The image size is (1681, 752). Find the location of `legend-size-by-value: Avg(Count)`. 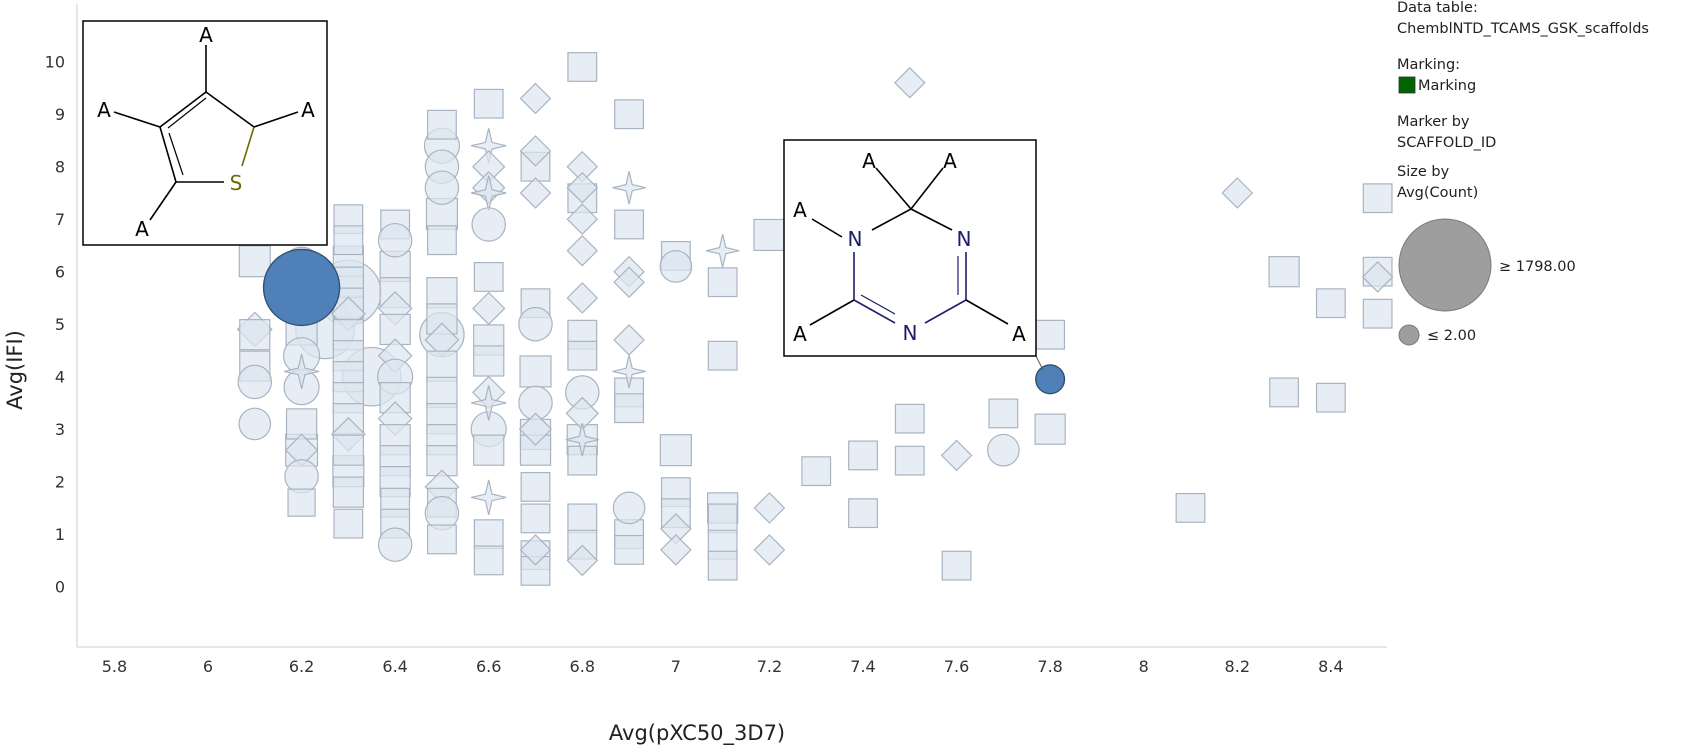

legend-size-by-value: Avg(Count) is located at coordinates (1437, 193).